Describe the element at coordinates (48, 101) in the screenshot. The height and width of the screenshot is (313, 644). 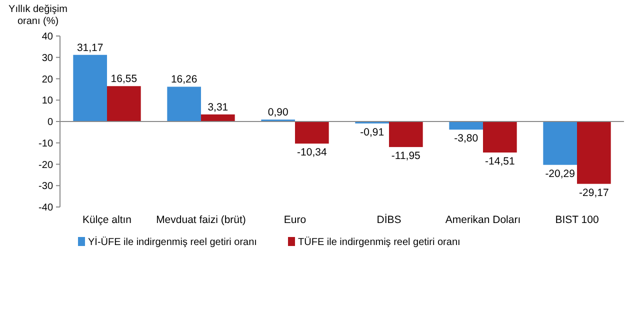
I see `y-tick-label: 10` at that location.